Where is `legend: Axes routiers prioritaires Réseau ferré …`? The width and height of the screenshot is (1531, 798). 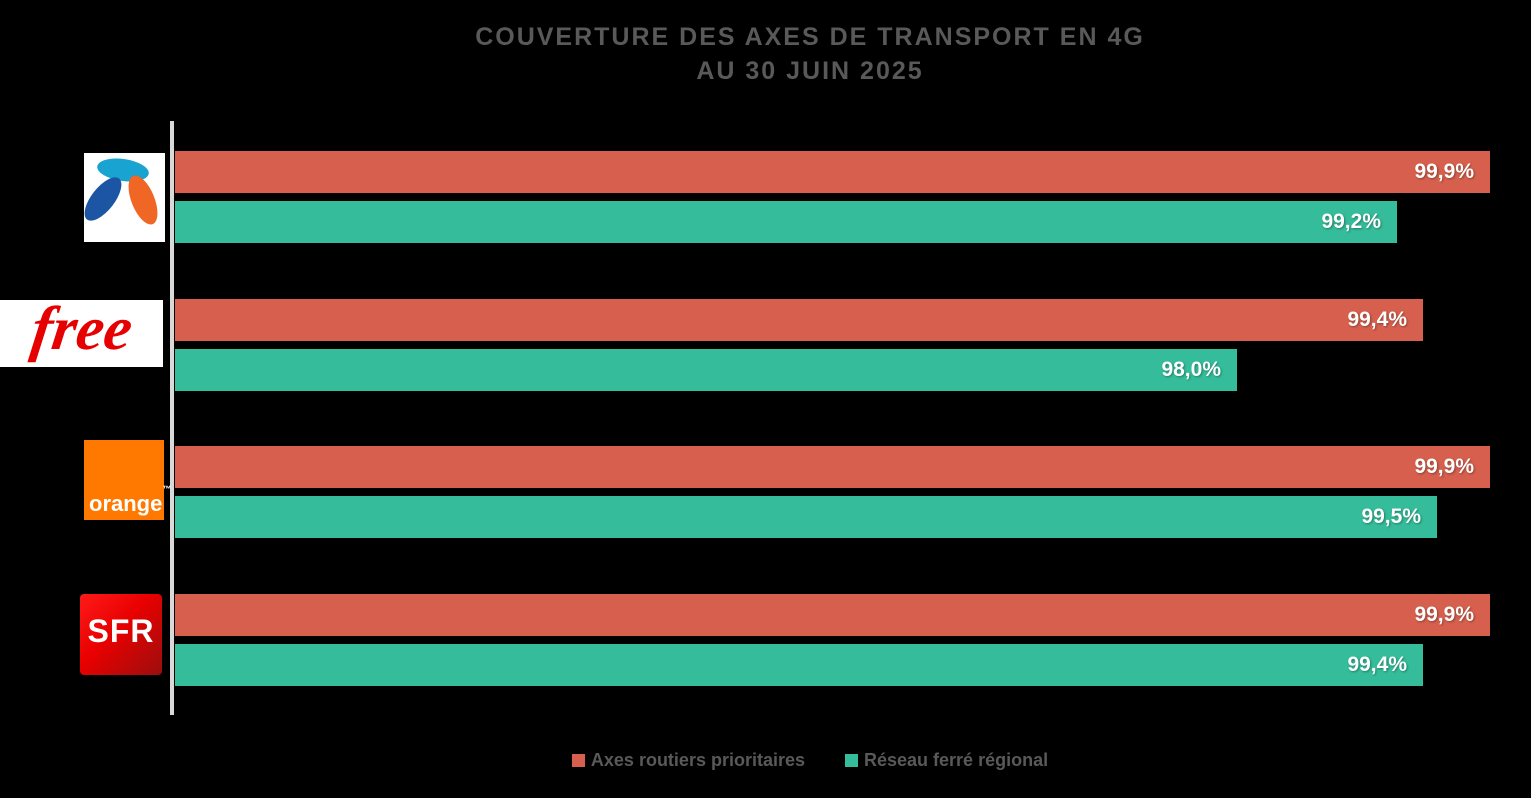
legend: Axes routiers prioritaires Réseau ferré … is located at coordinates (810, 760).